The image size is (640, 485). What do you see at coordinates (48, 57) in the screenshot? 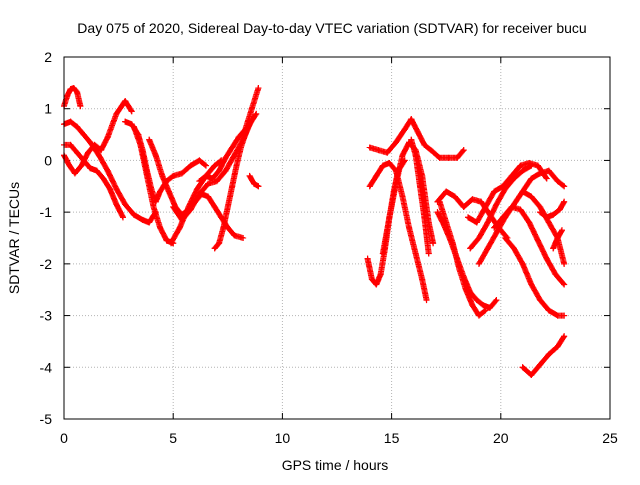
I see `y-tick-label: 2` at bounding box center [48, 57].